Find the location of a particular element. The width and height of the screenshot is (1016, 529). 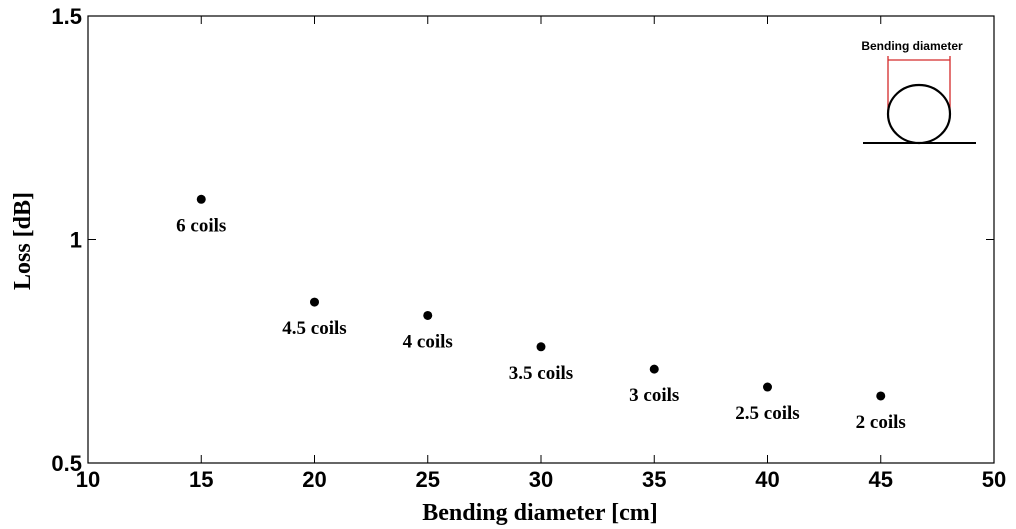

x-tick-label: 10 is located at coordinates (88, 479).